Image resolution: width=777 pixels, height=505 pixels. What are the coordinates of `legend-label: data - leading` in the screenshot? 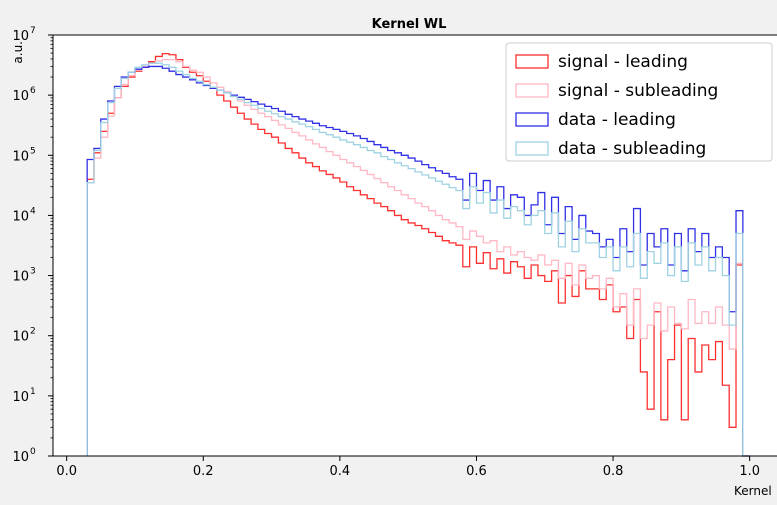 It's located at (617, 120).